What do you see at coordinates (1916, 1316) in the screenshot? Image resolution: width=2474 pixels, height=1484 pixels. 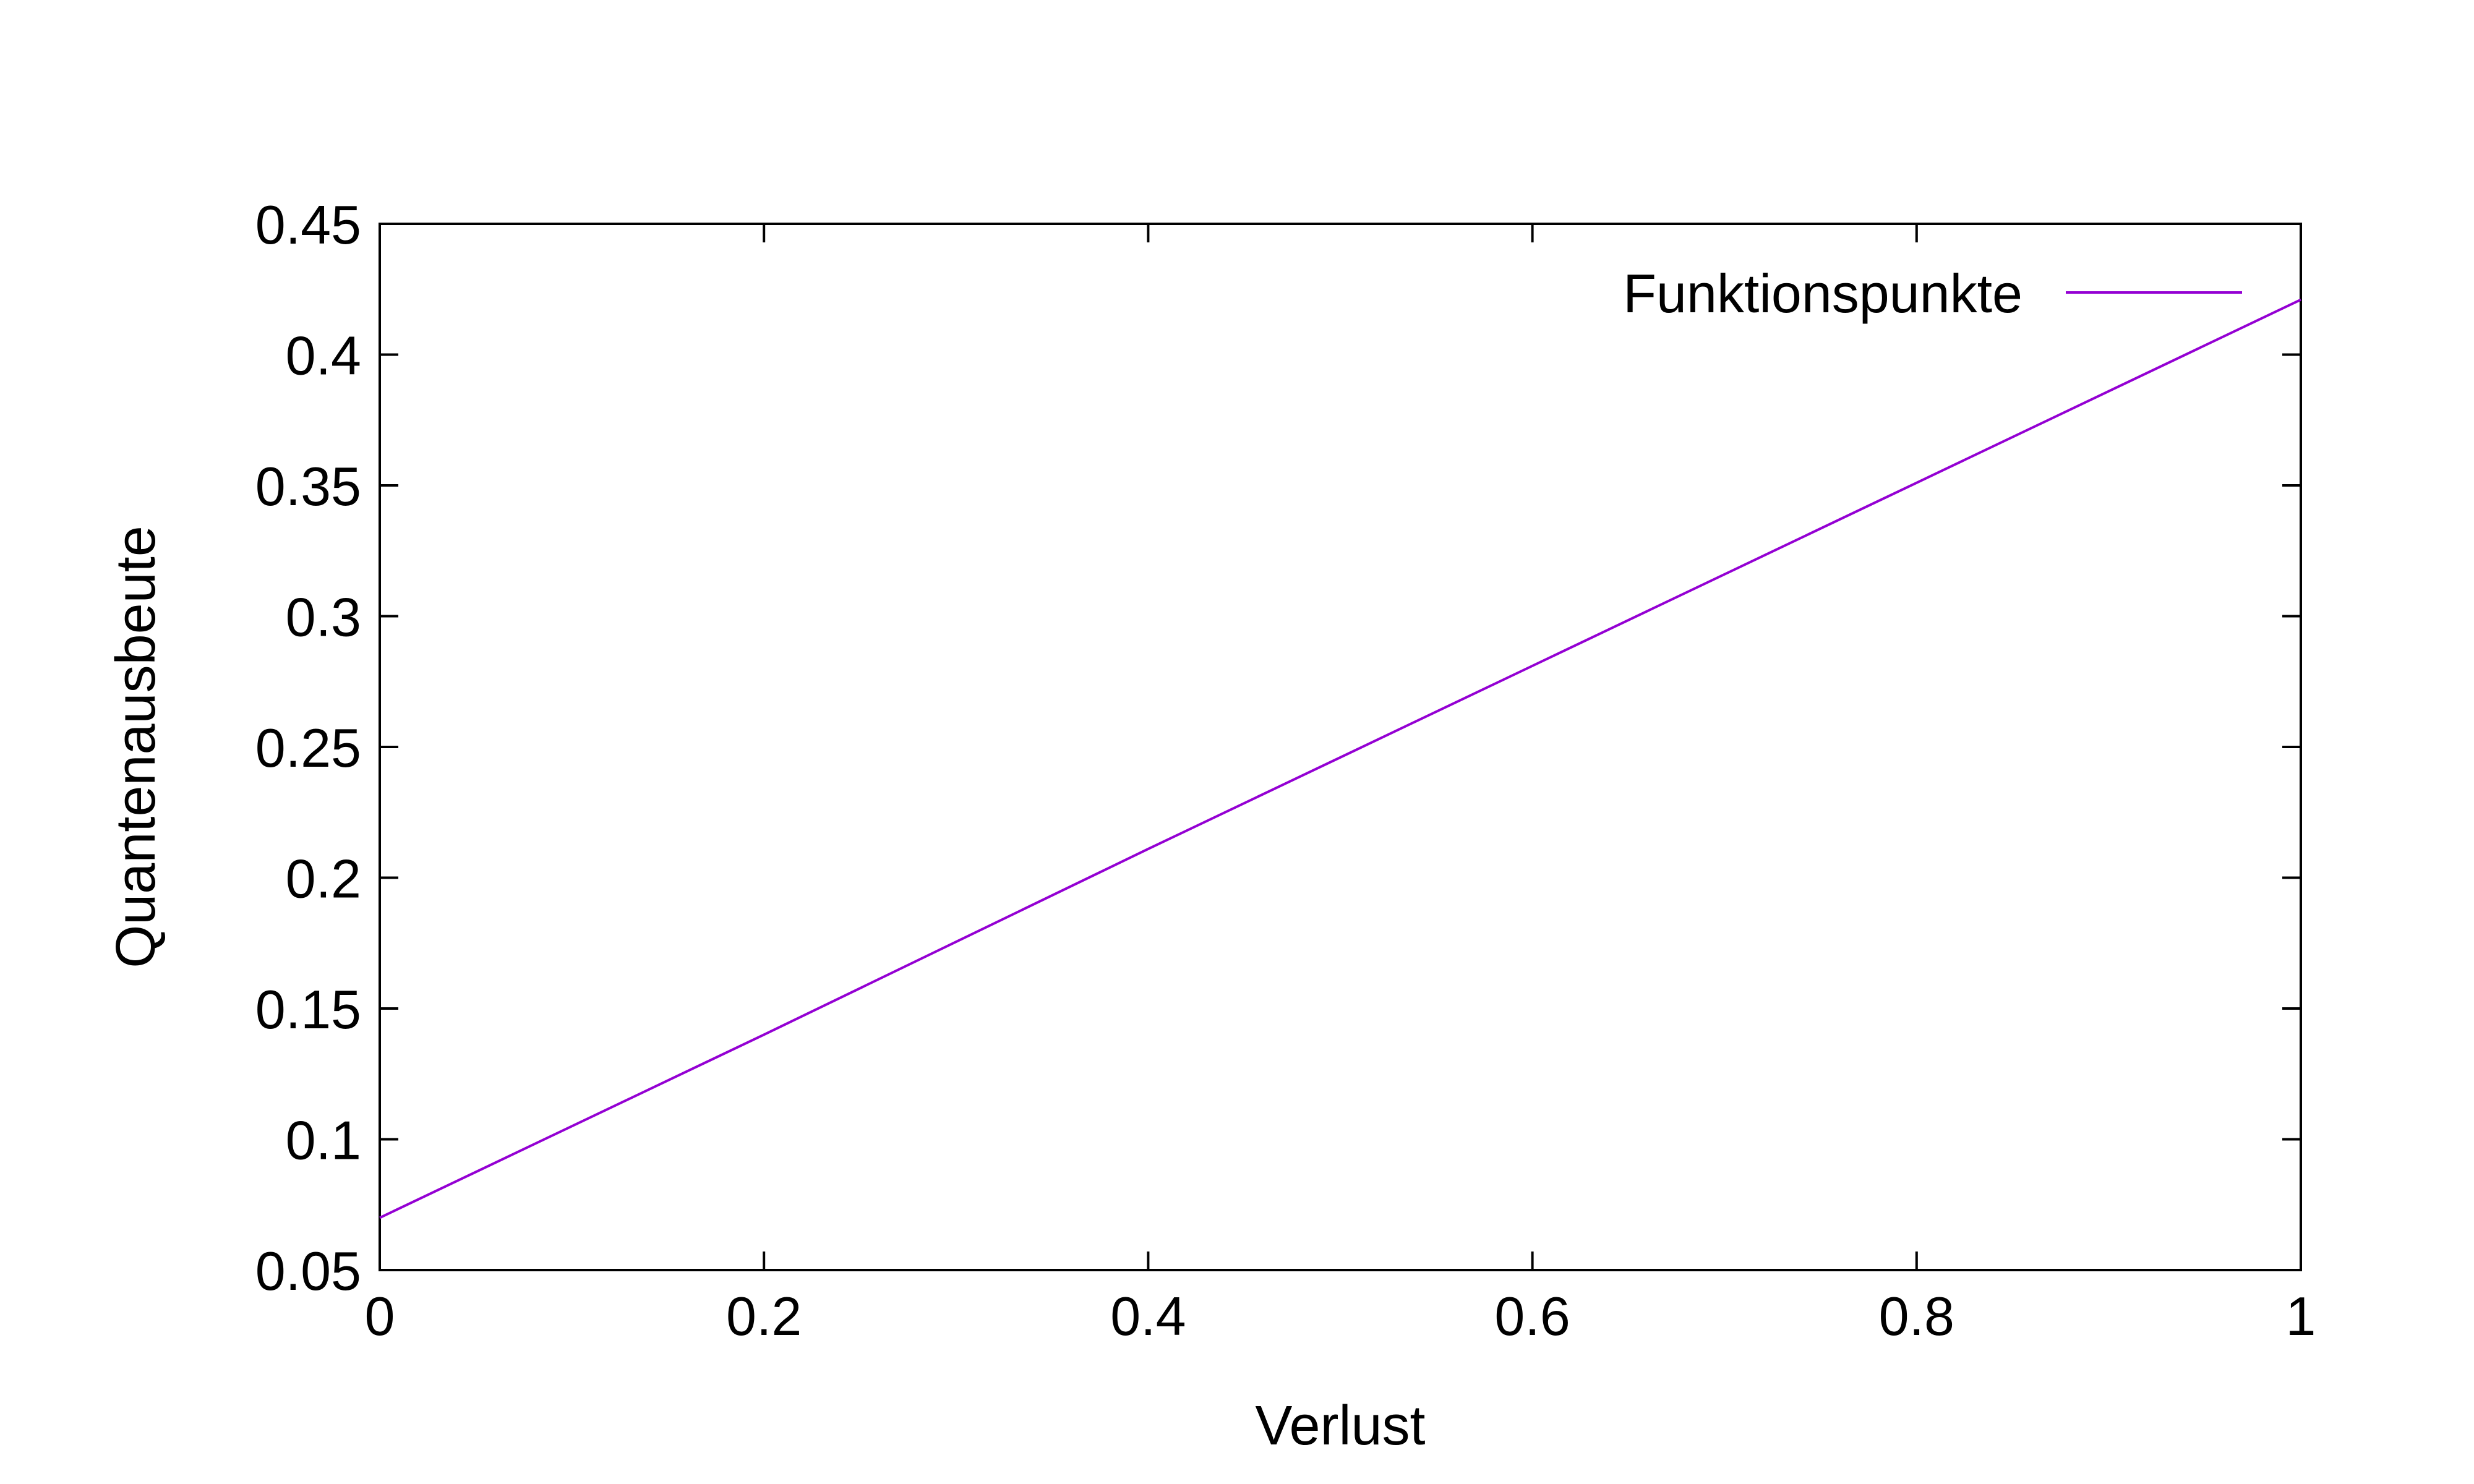 I see `x-tick-label: 0.8` at bounding box center [1916, 1316].